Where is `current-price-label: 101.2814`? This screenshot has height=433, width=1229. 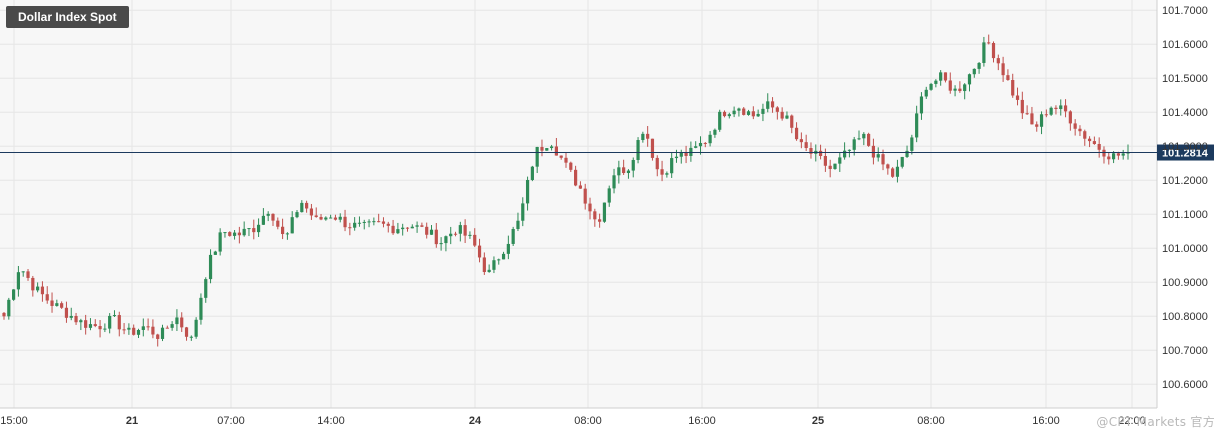 current-price-label: 101.2814 is located at coordinates (1185, 154).